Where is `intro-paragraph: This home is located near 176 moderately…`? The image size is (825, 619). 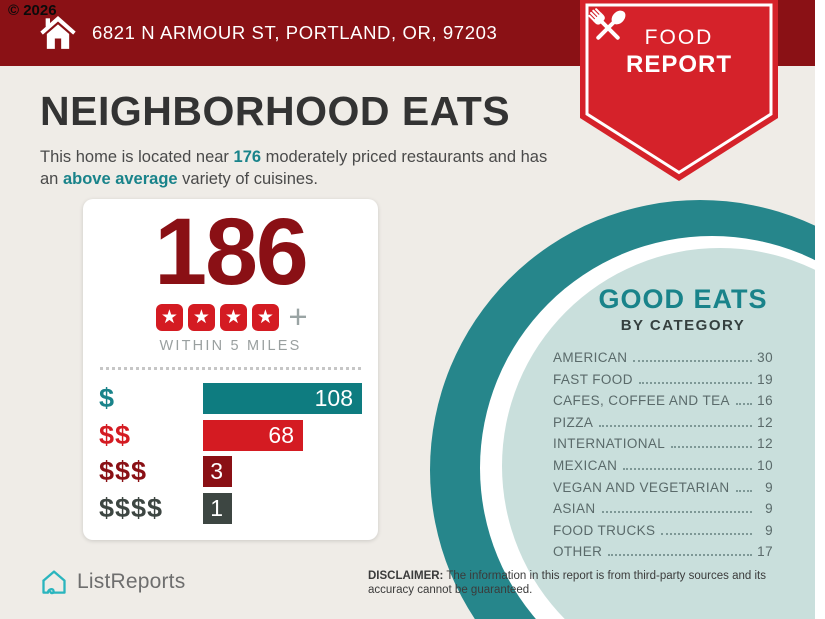 intro-paragraph: This home is located near 176 moderately… is located at coordinates (294, 168).